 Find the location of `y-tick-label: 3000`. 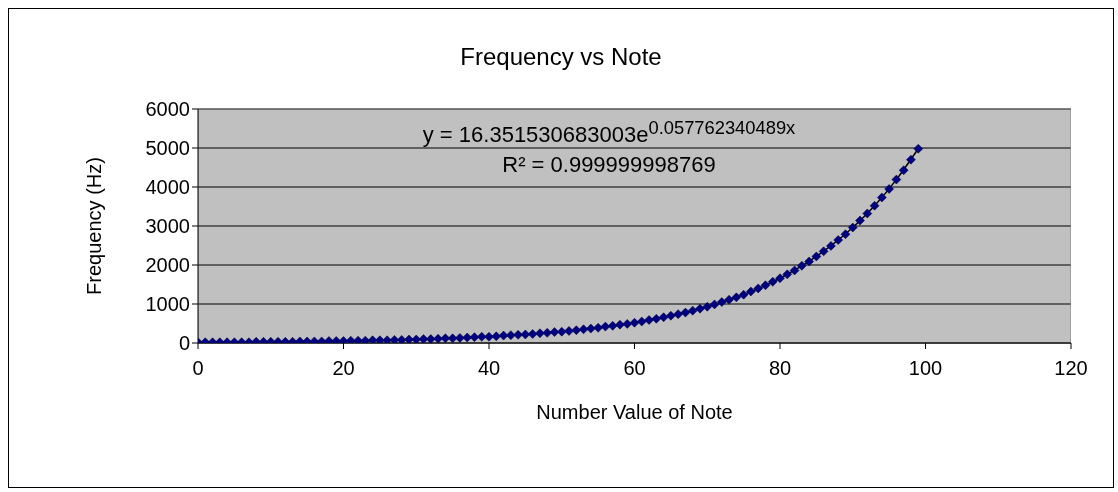

y-tick-label: 3000 is located at coordinates (167, 226).